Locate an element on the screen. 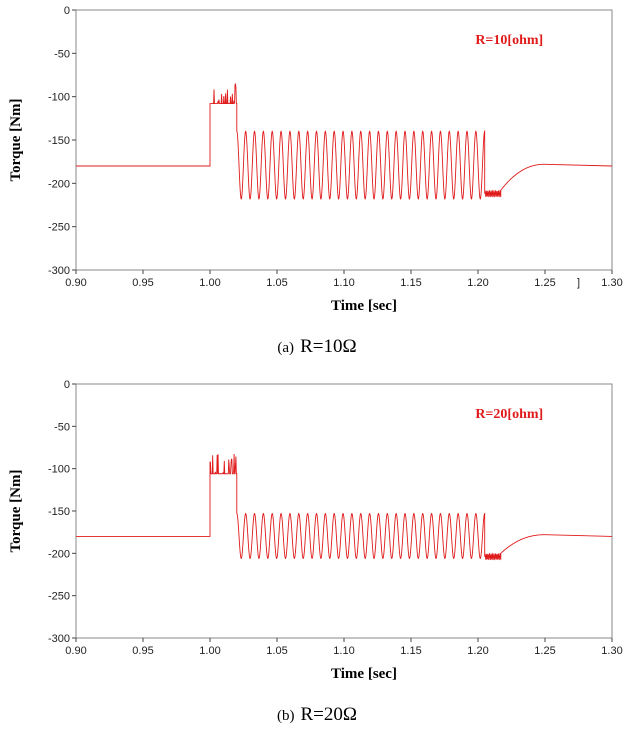 The width and height of the screenshot is (634, 732). resistance-annotation: R=20[ohm] is located at coordinates (509, 414).